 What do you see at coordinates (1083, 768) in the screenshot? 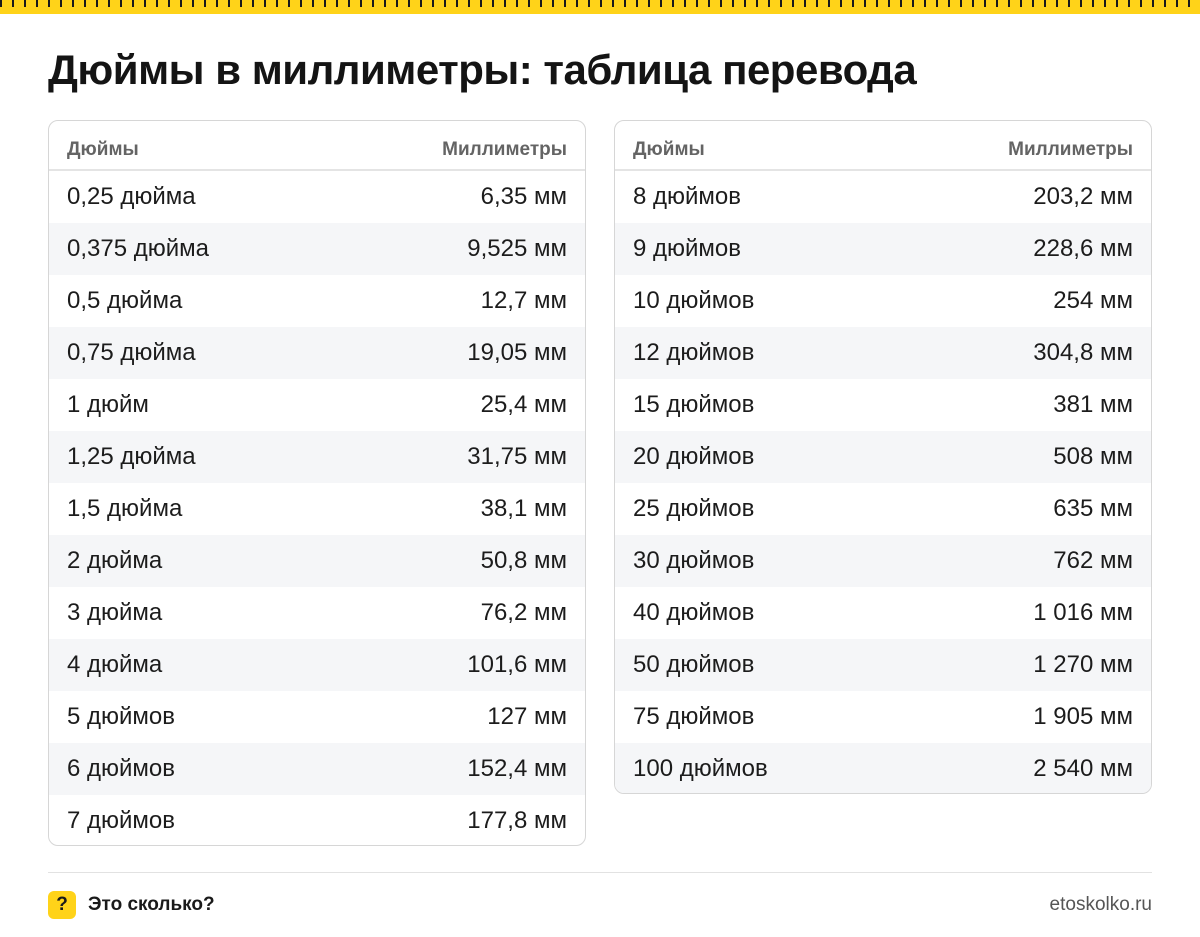
I see `cell-millimeters: 2 540 мм` at bounding box center [1083, 768].